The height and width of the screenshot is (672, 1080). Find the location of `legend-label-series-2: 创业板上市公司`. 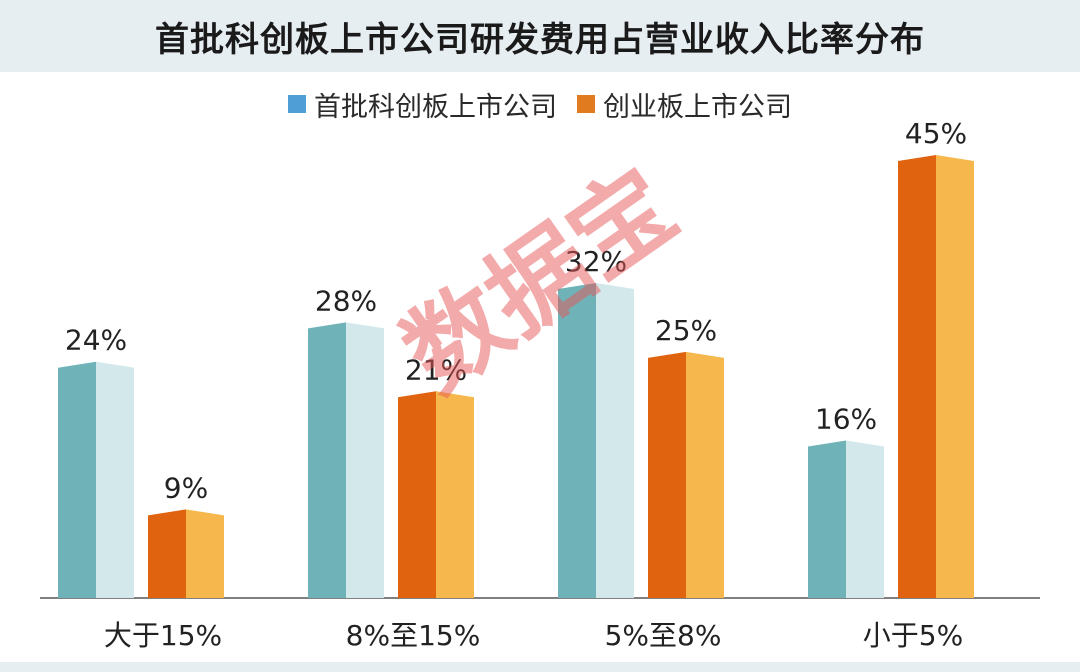

legend-label-series-2: 创业板上市公司 is located at coordinates (697, 107).